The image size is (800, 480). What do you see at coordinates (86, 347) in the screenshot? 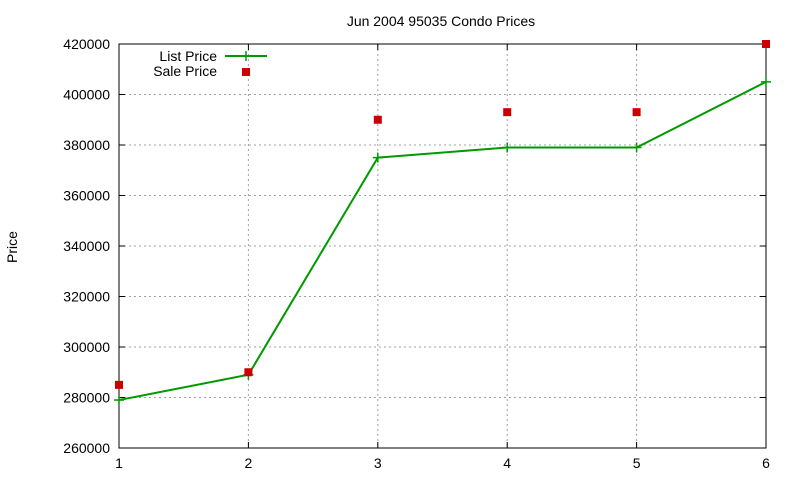
I see `y-tick-label: 300000` at bounding box center [86, 347].